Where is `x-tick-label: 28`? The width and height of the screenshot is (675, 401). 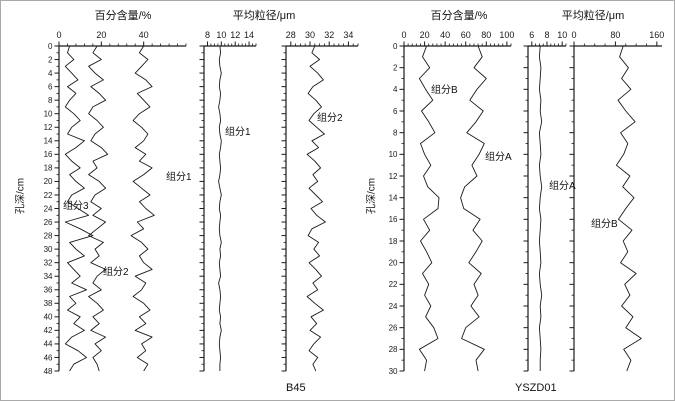
x-tick-label: 28 is located at coordinates (291, 35).